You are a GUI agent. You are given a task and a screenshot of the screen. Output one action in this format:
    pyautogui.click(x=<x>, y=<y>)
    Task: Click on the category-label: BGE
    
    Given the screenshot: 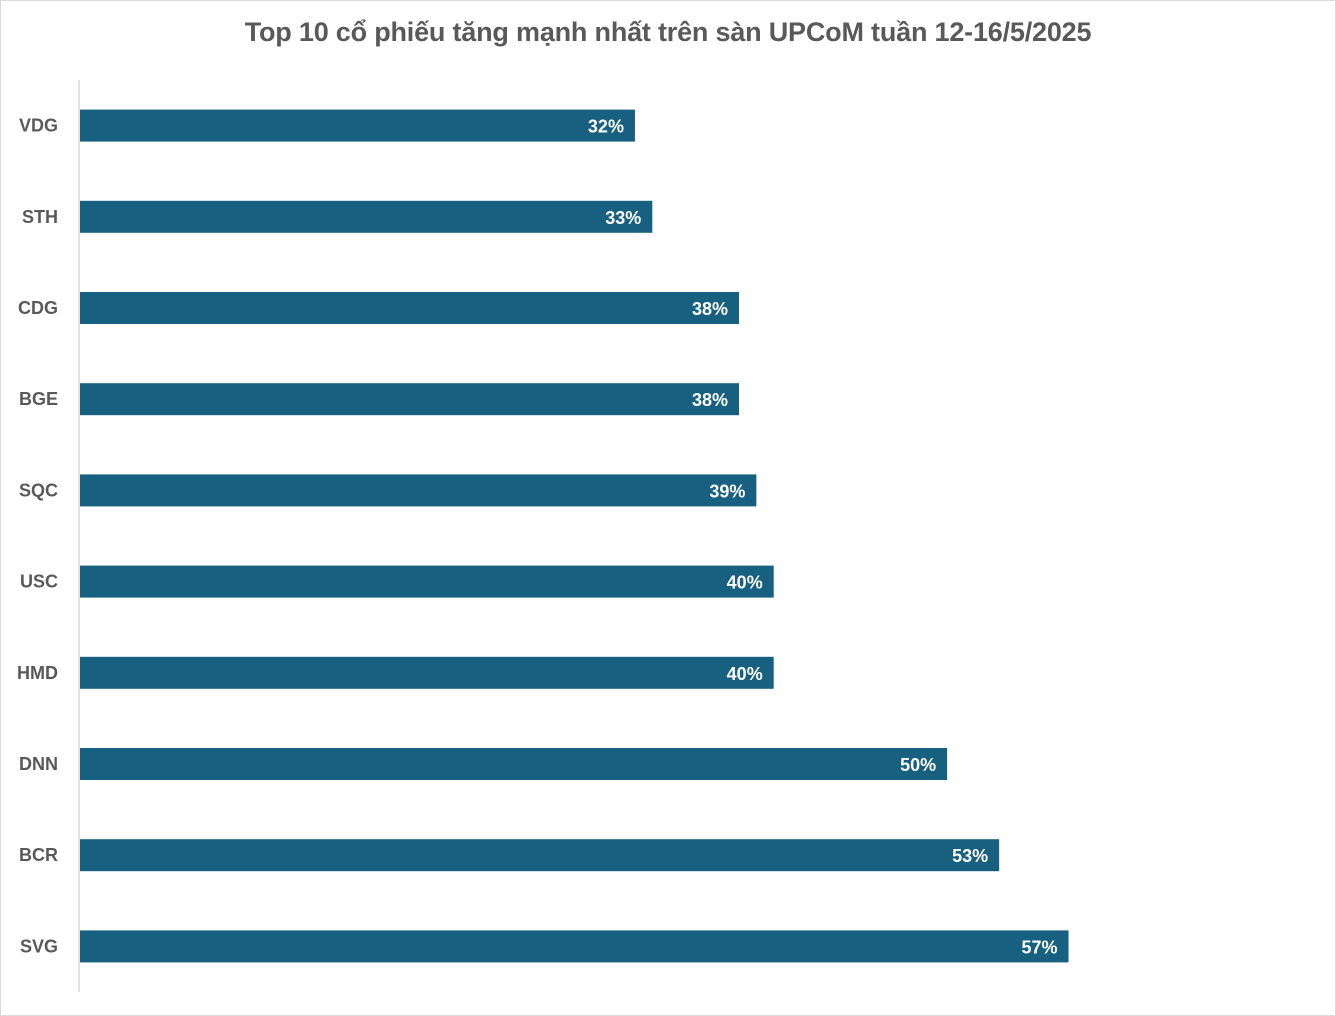 What is the action you would take?
    pyautogui.click(x=38, y=399)
    